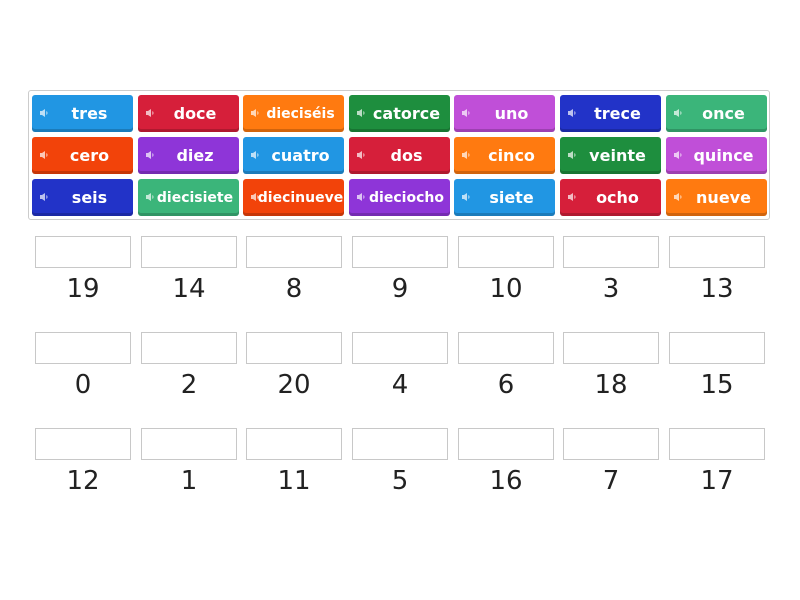 The image size is (800, 600). I want to click on number-label: 19, so click(83, 289).